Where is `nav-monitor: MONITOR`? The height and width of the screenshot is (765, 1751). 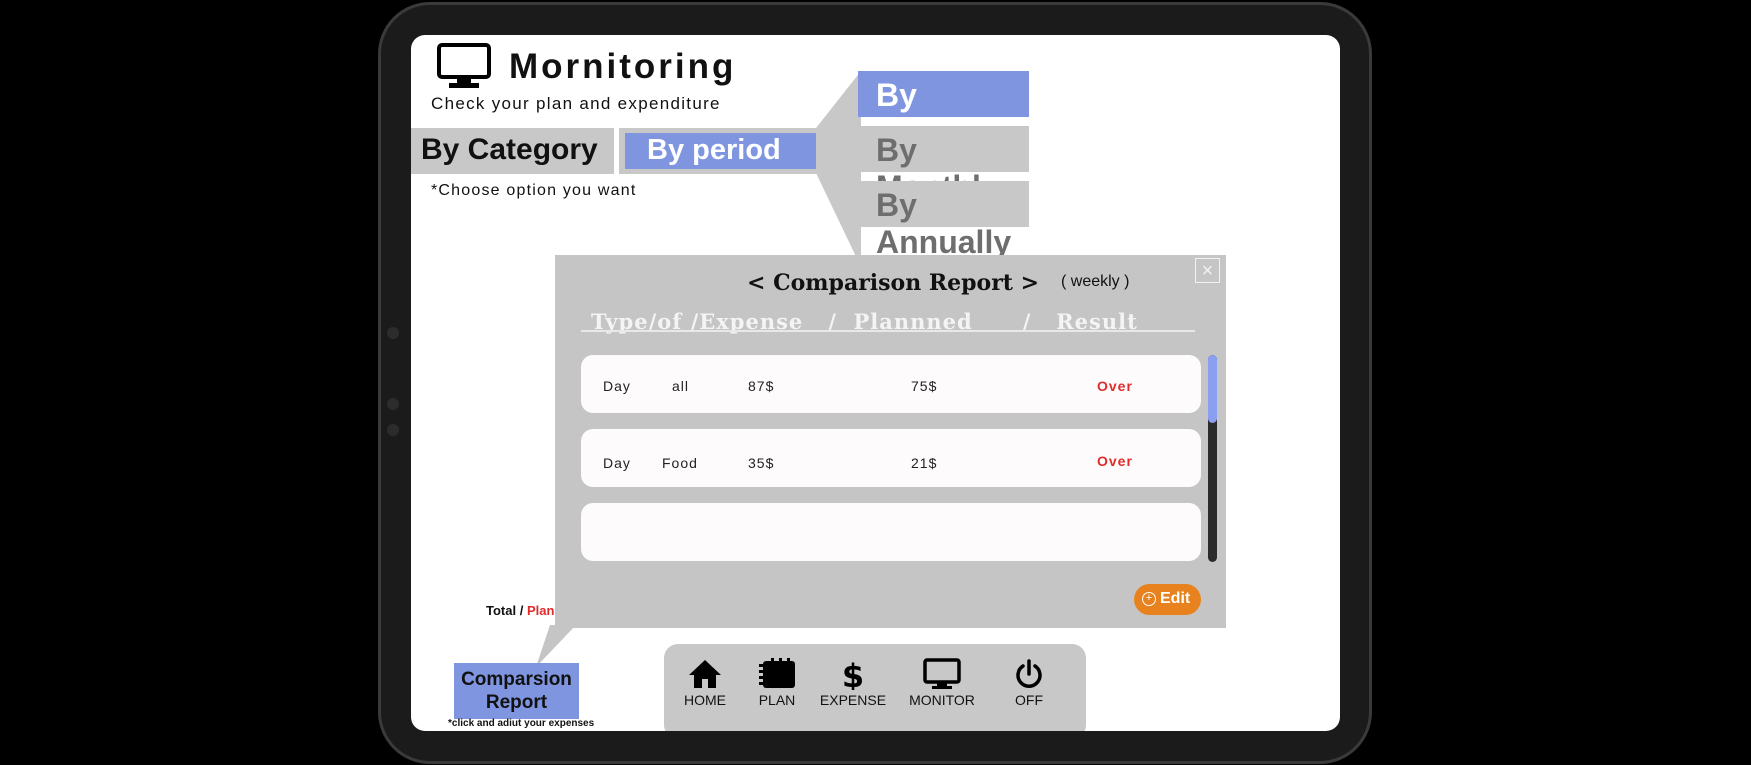
nav-monitor: MONITOR is located at coordinates (942, 683).